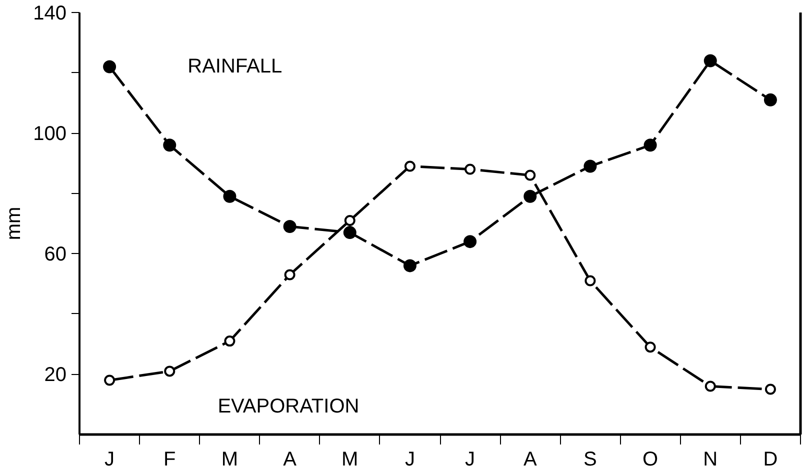 This screenshot has height=473, width=804. I want to click on y-tick-label: 20, so click(55, 375).